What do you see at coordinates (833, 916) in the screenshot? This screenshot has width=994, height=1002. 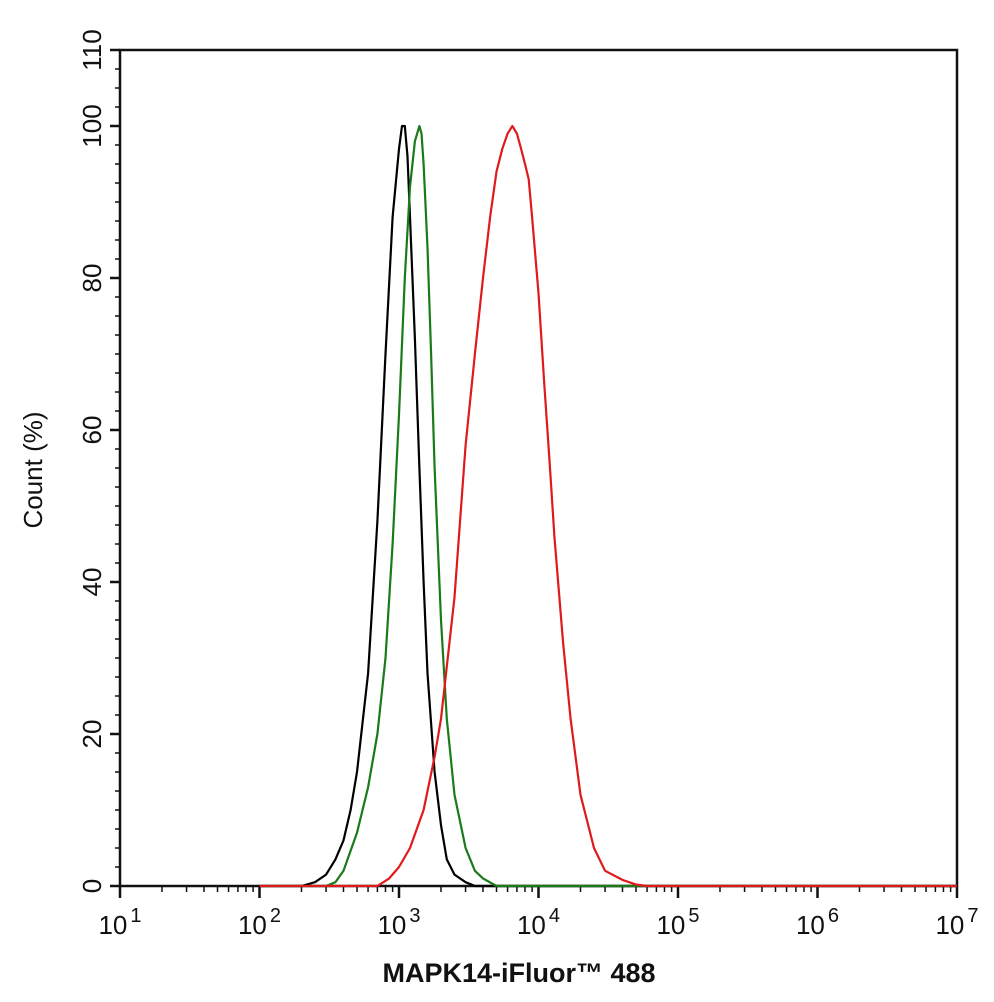 I see `x-tick-exponent: 6` at bounding box center [833, 916].